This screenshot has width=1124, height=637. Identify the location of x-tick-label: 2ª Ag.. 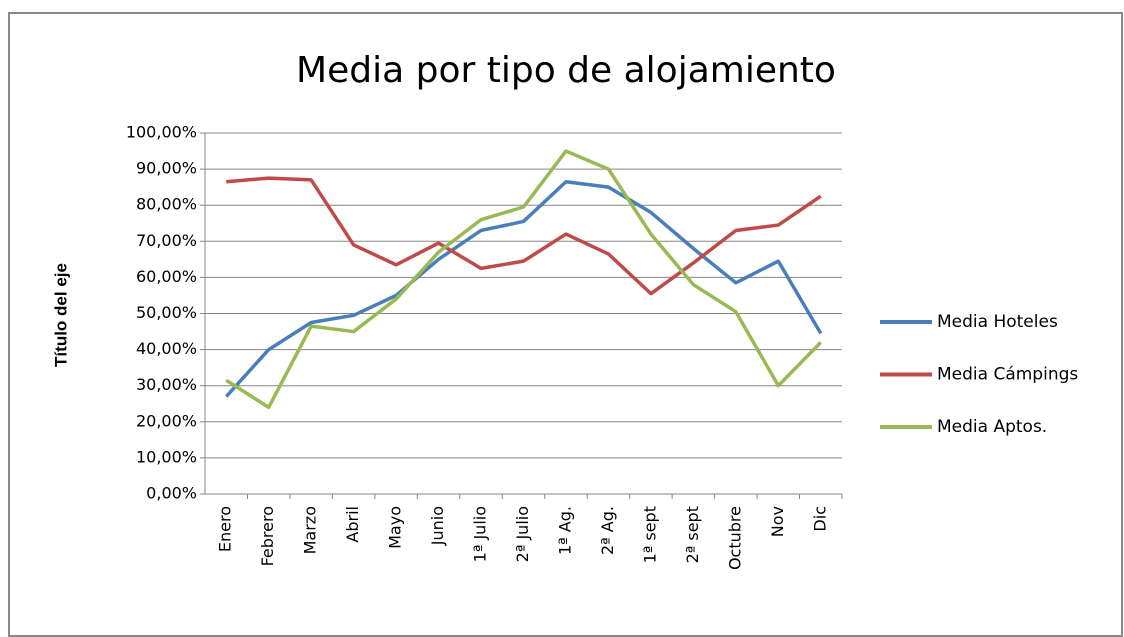
(607, 530).